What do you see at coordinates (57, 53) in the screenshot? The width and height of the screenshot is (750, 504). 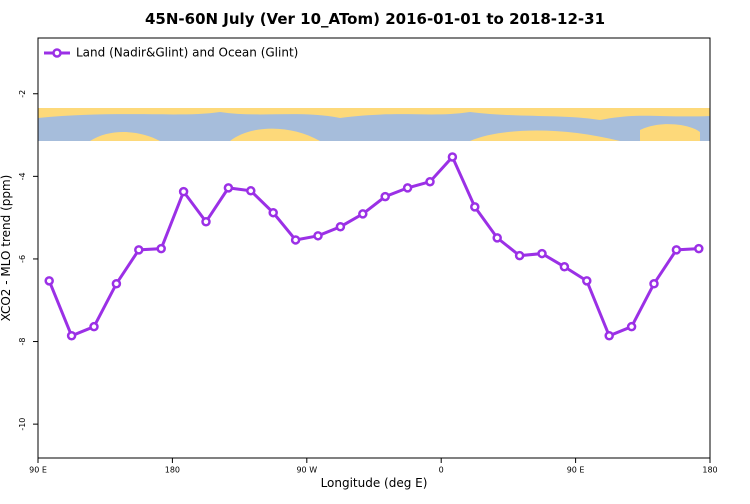 I see `legend-marker` at bounding box center [57, 53].